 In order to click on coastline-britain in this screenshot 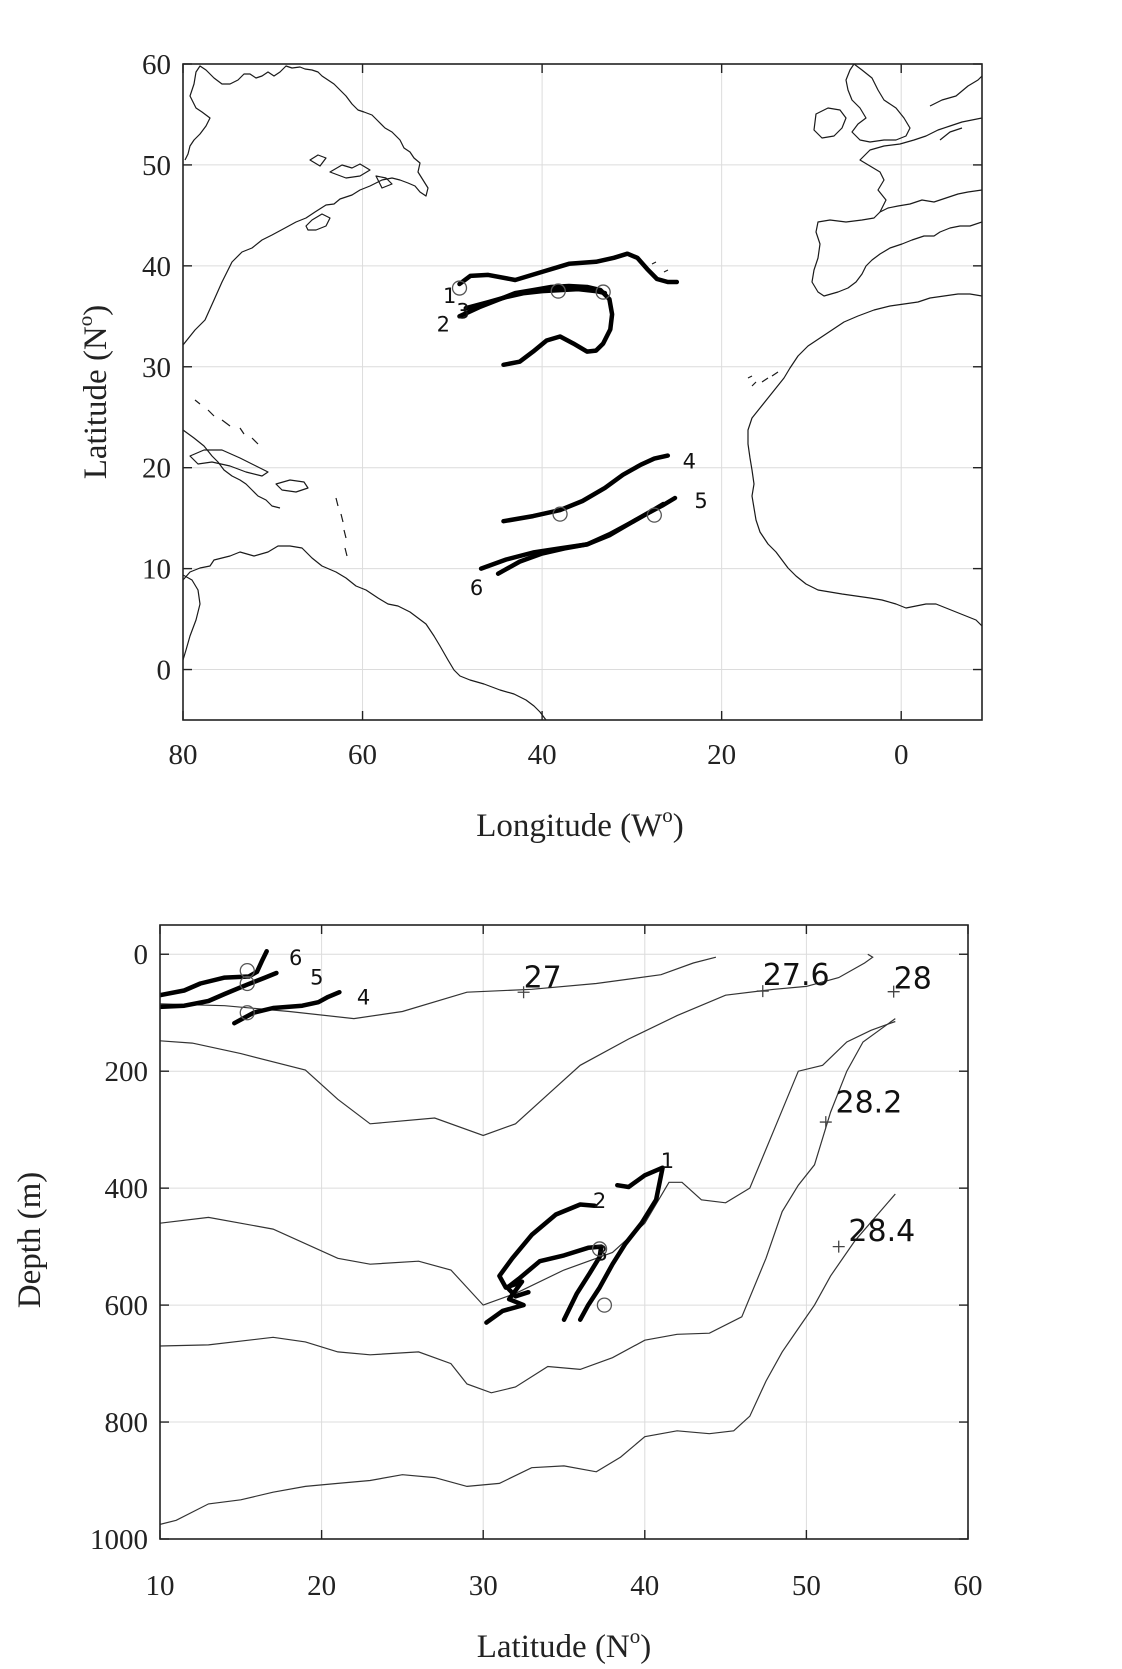, I will do `click(878, 103)`.